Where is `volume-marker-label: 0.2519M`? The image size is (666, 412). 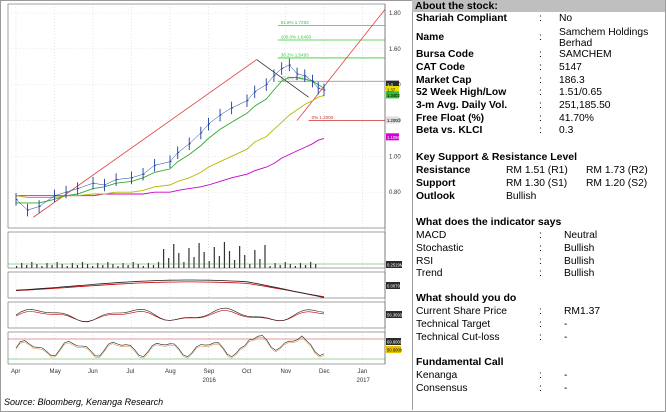
volume-marker-label: 0.2519M is located at coordinates (395, 265).